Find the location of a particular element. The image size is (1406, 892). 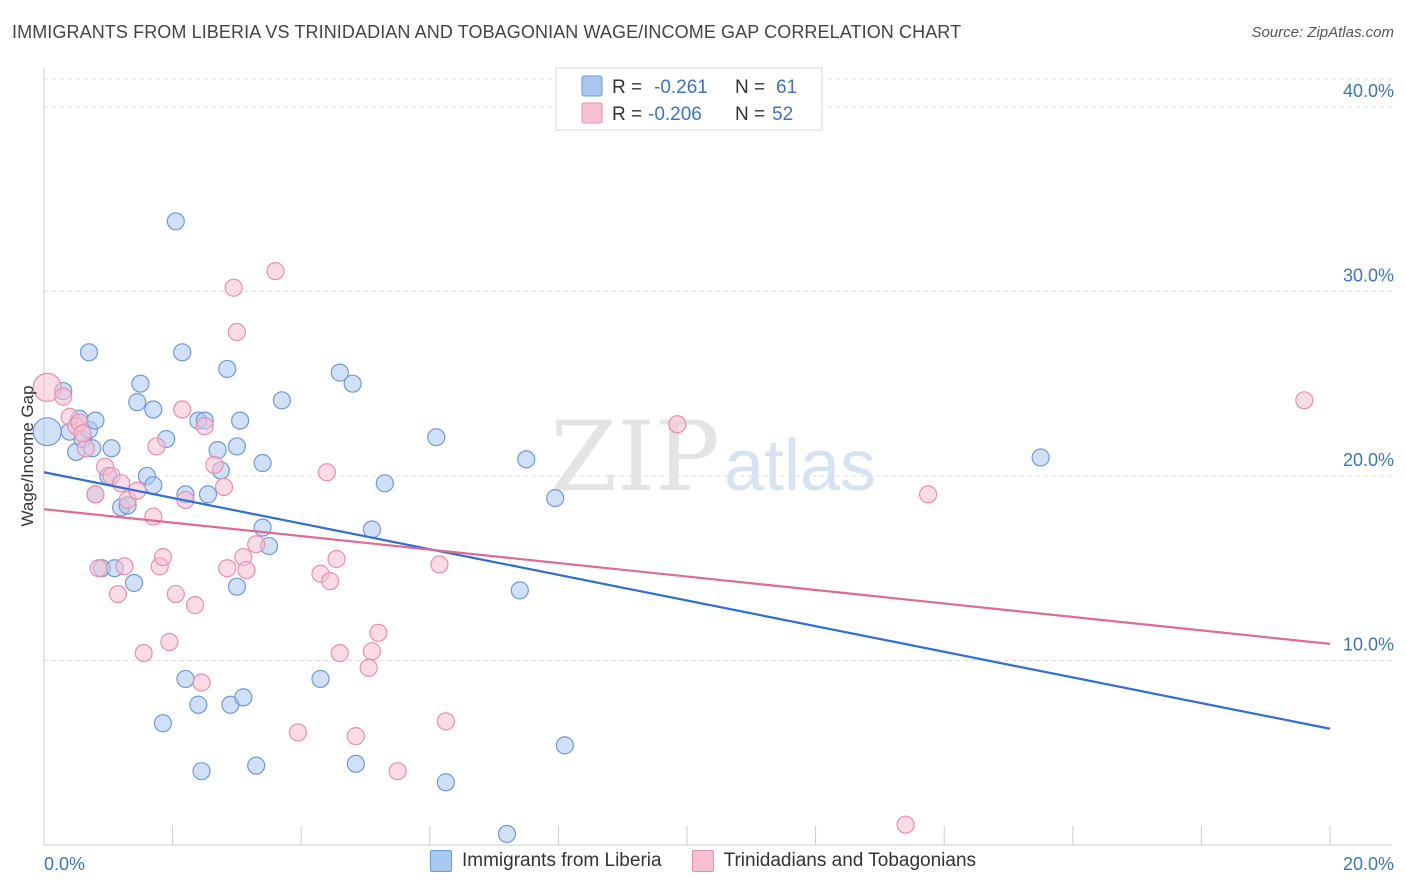

x-tick-label-max: 20.0% is located at coordinates (1368, 864).